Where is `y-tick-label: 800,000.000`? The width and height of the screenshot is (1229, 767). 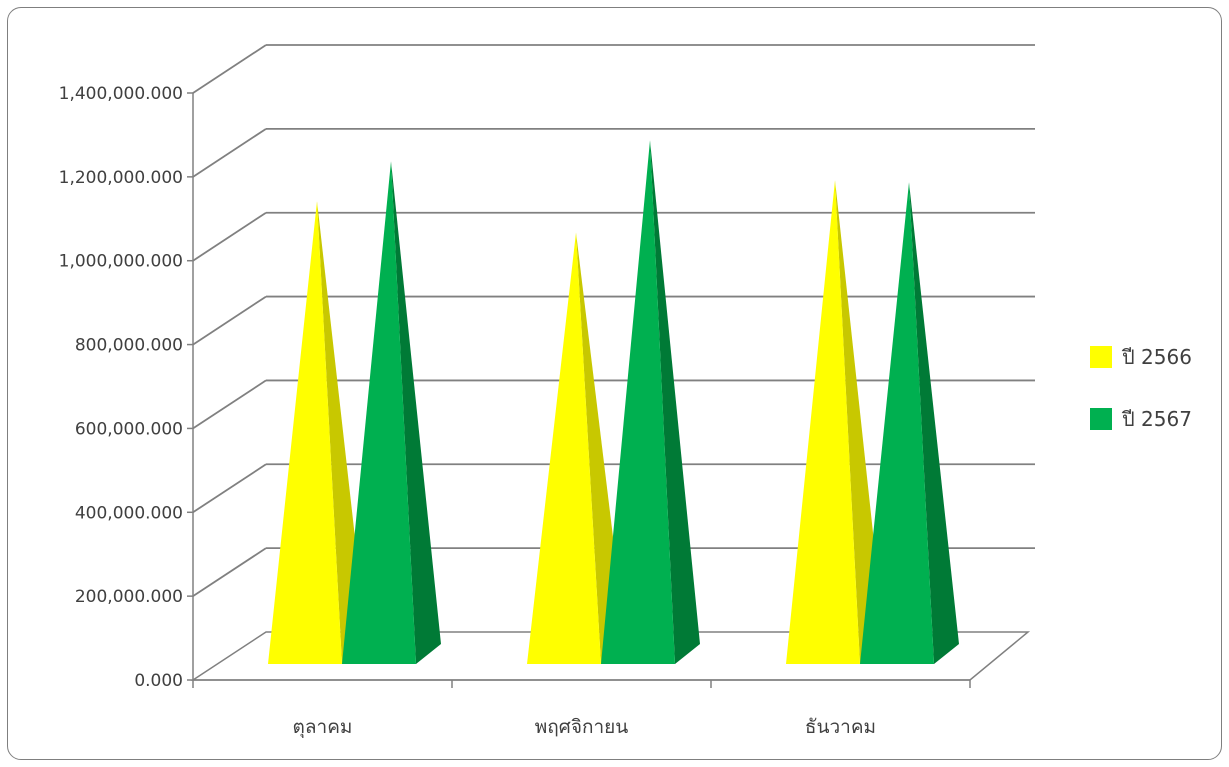 y-tick-label: 800,000.000 is located at coordinates (129, 346).